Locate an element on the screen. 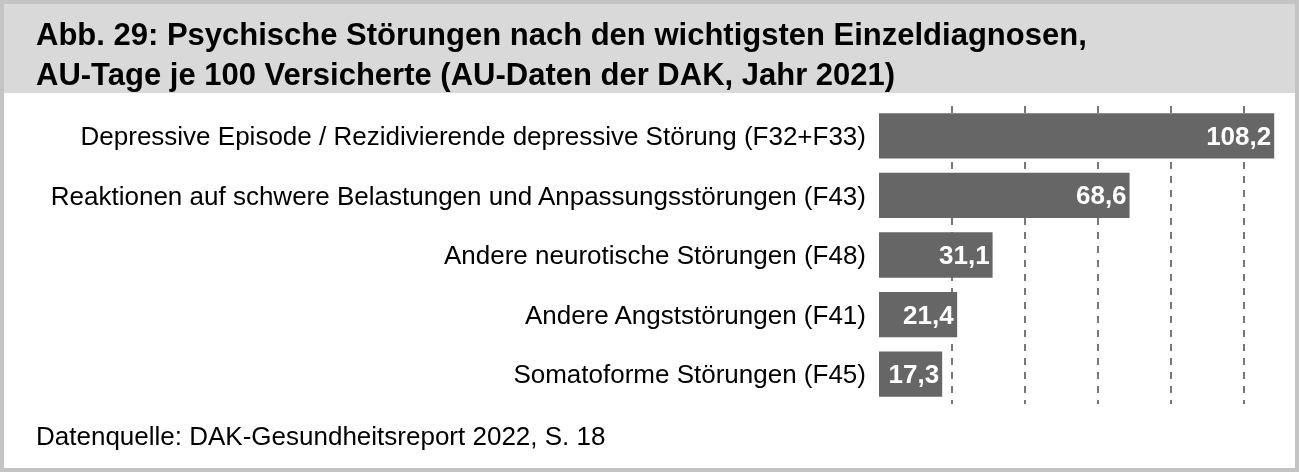 This screenshot has width=1299, height=472. y-tick-label: Somatoforme Störungen (F45) is located at coordinates (689, 374).